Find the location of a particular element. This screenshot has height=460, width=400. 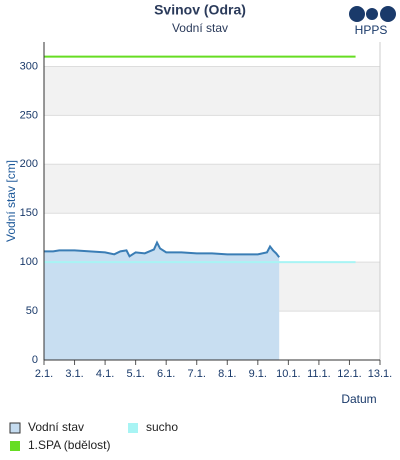

x-tick-label: 5.1. is located at coordinates (135, 374).